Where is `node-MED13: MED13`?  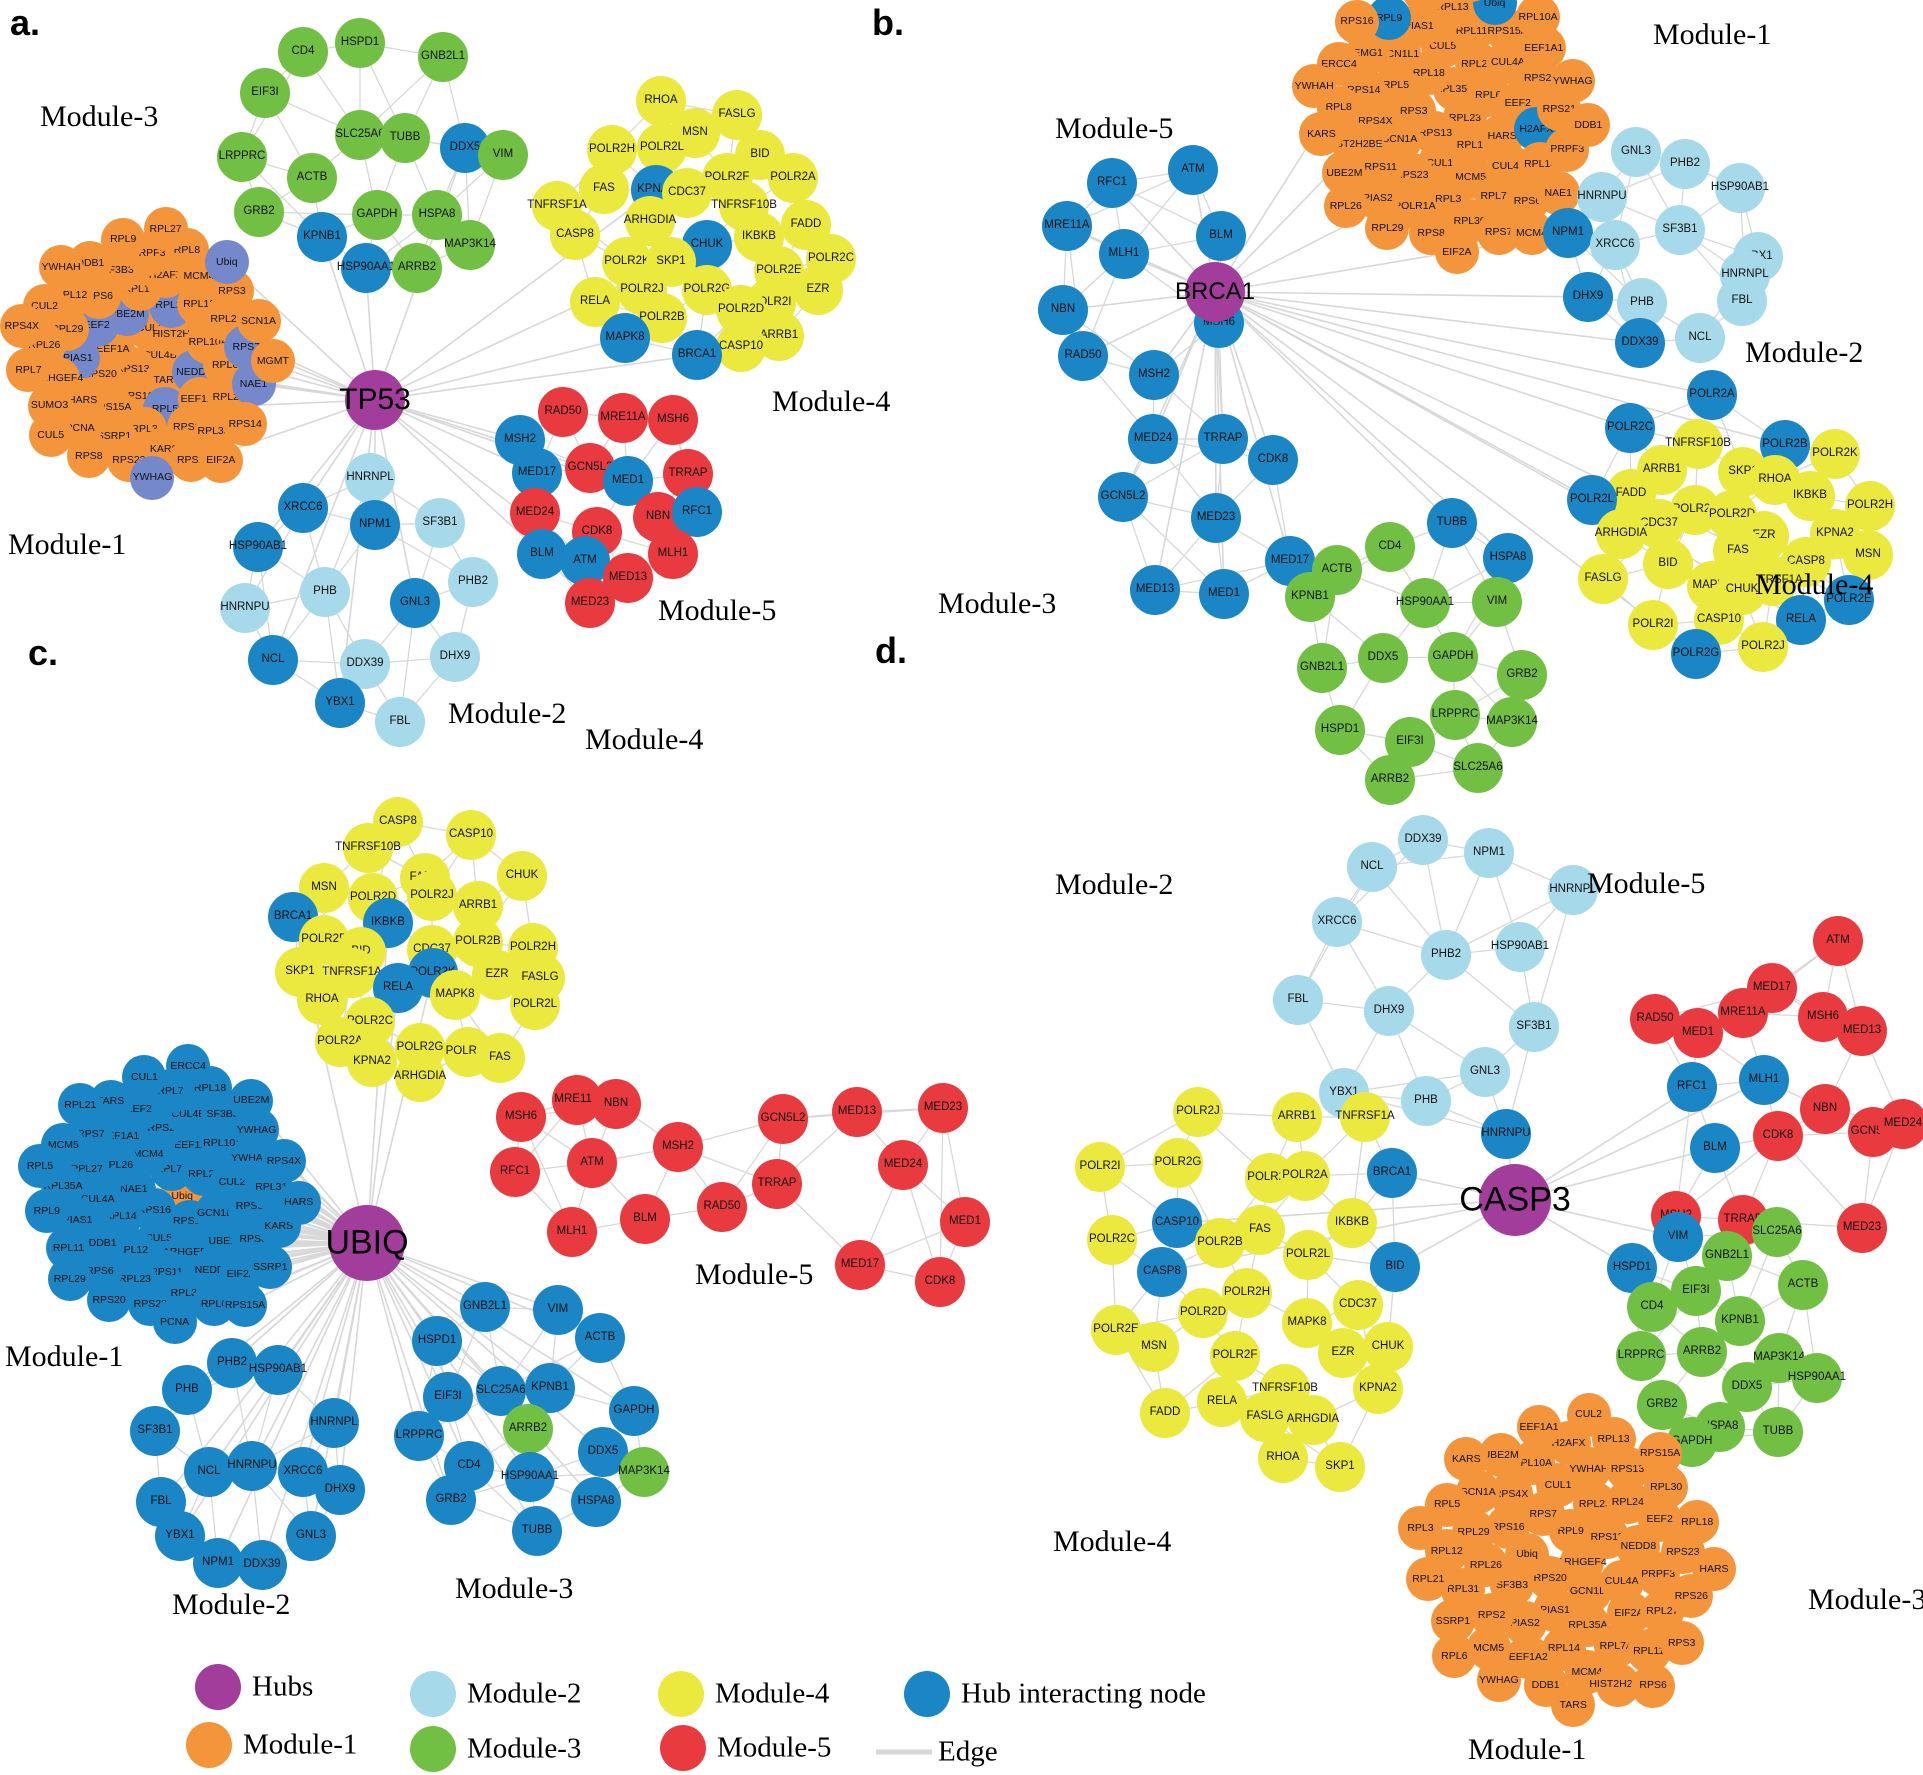
node-MED13: MED13 is located at coordinates (857, 1112).